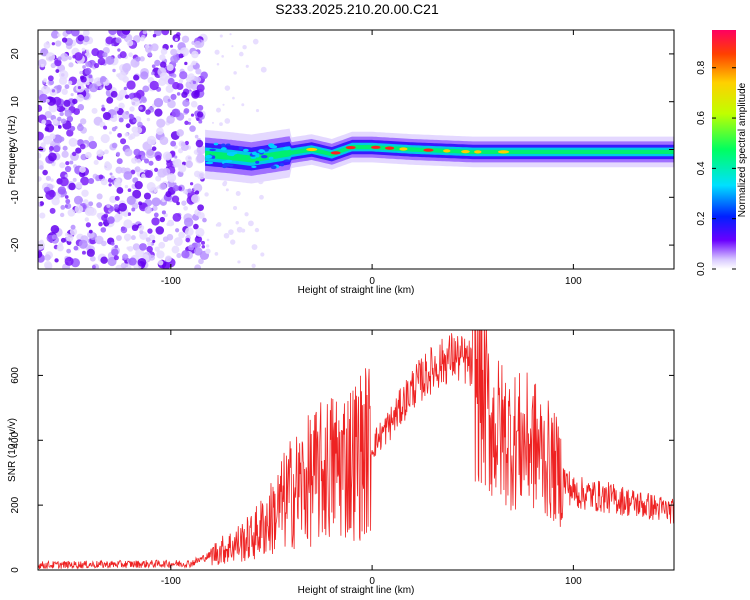 The image size is (750, 600). Describe the element at coordinates (439, 155) in the screenshot. I see `carrier-ridge-band` at that location.